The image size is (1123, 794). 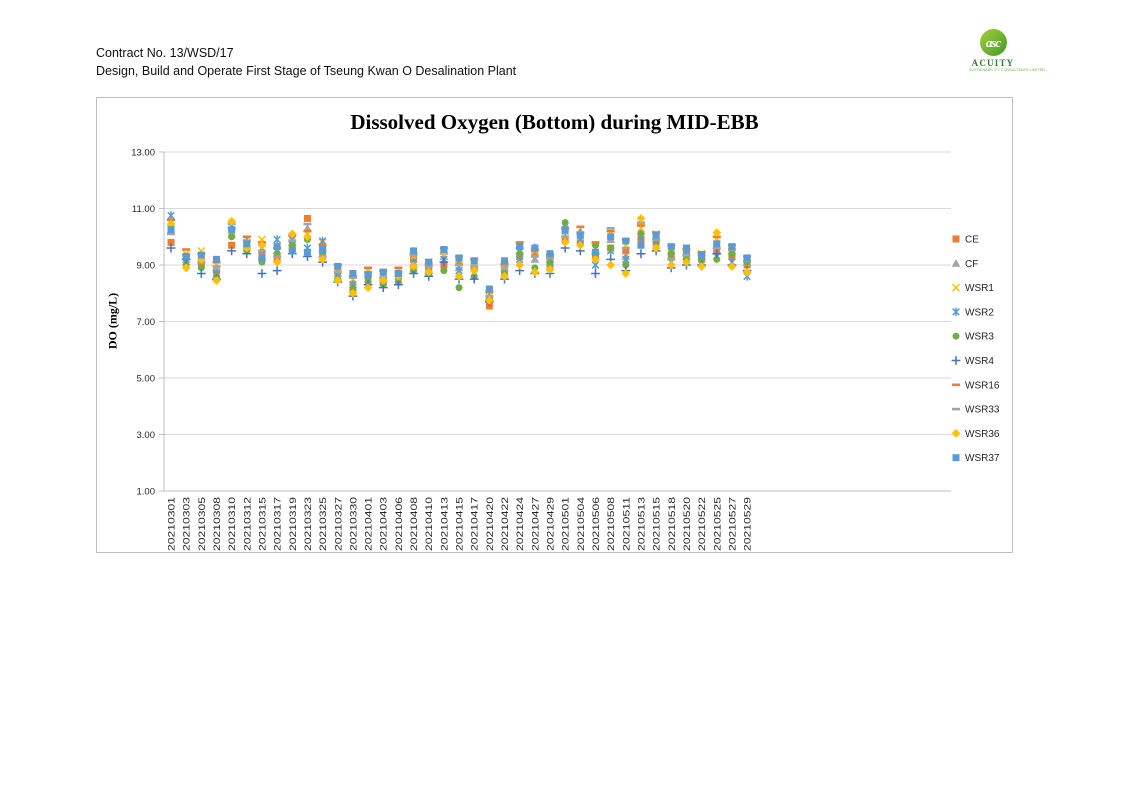 What do you see at coordinates (979, 312) in the screenshot?
I see `legend-label-WSR2: WSR2` at bounding box center [979, 312].